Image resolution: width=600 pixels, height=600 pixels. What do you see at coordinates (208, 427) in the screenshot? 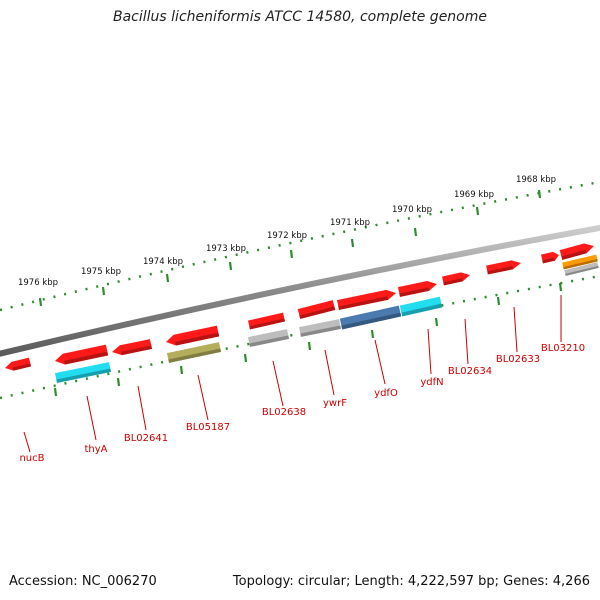
I see `gene-label: BL05187` at bounding box center [208, 427].